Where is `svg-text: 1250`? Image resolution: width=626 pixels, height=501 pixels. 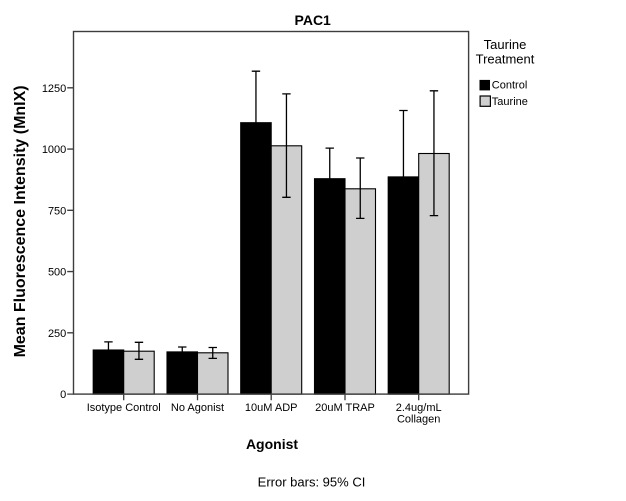 svg-text: 1250 is located at coordinates (54, 89).